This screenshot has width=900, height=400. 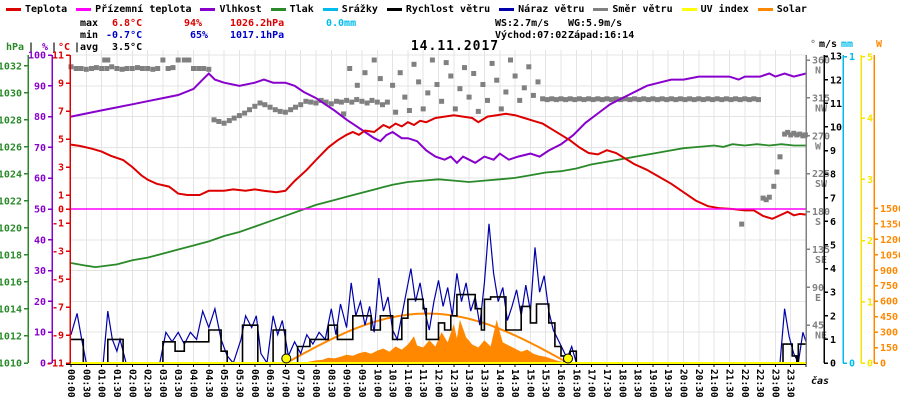 What do you see at coordinates (820, 381) in the screenshot?
I see `x-axis-caption: čas` at bounding box center [820, 381].